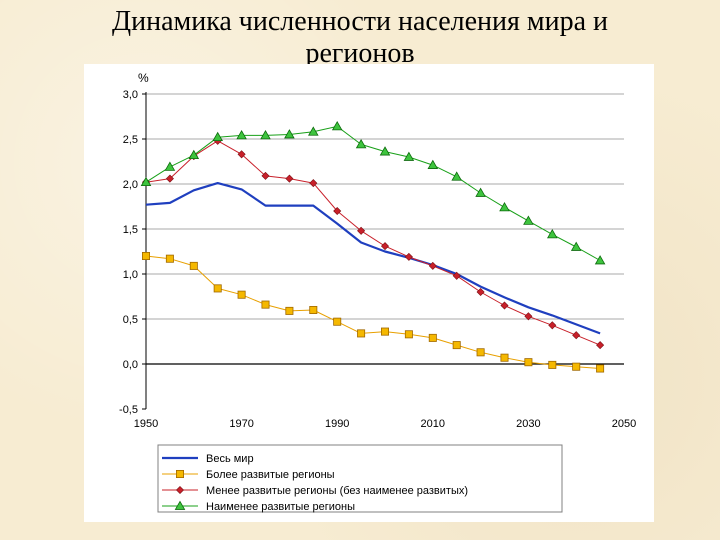  What do you see at coordinates (130, 95) in the screenshot?
I see `y-tick-label: 3,0` at bounding box center [130, 95].